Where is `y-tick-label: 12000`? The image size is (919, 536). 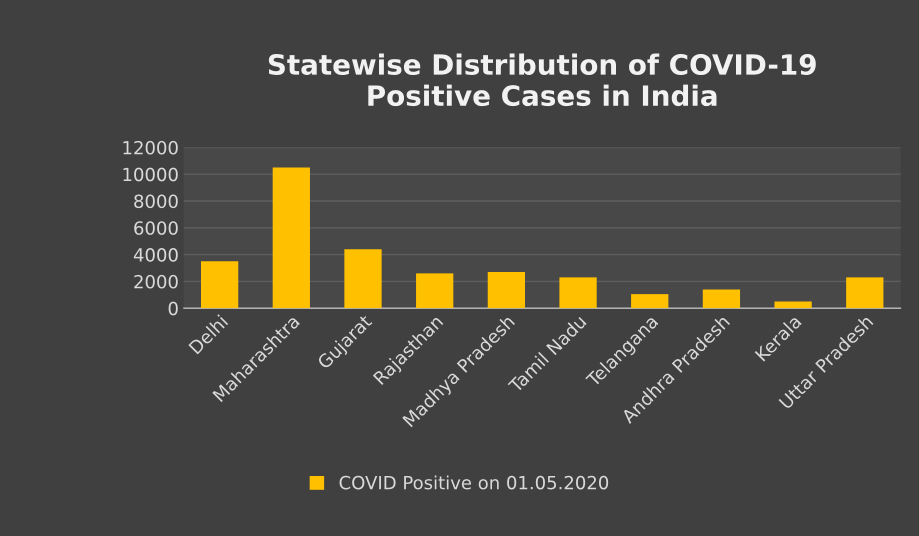 y-tick-label: 12000 is located at coordinates (150, 147).